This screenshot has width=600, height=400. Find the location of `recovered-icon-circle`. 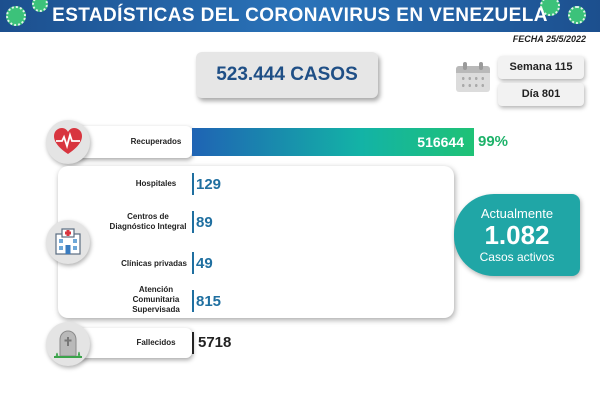

recovered-icon-circle is located at coordinates (68, 142).